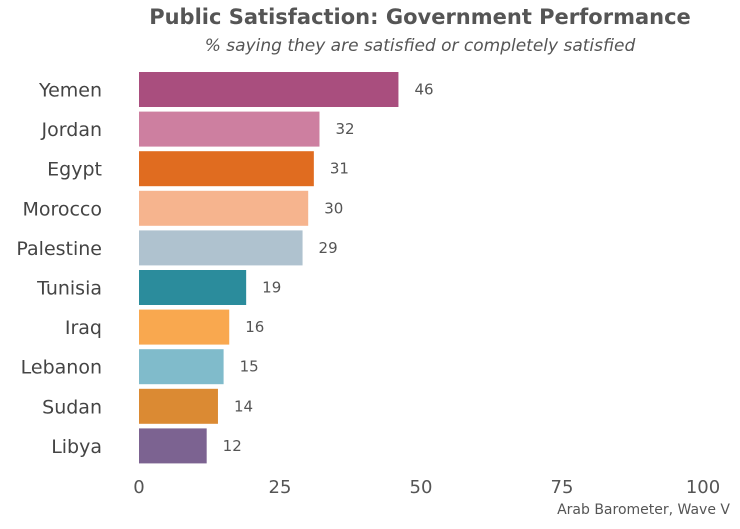  I want to click on x-tick-label-25: 25, so click(280, 487).